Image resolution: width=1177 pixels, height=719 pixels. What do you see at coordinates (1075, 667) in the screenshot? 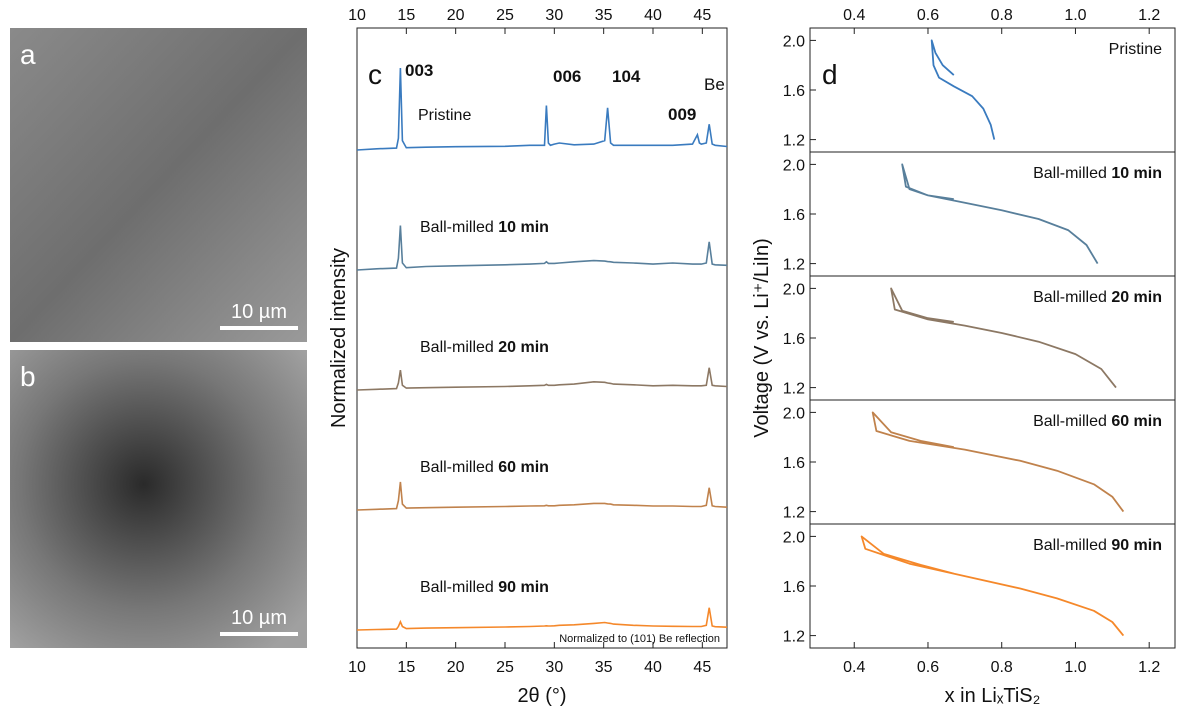
I see `x-tick-label: 1.0` at bounding box center [1075, 667].